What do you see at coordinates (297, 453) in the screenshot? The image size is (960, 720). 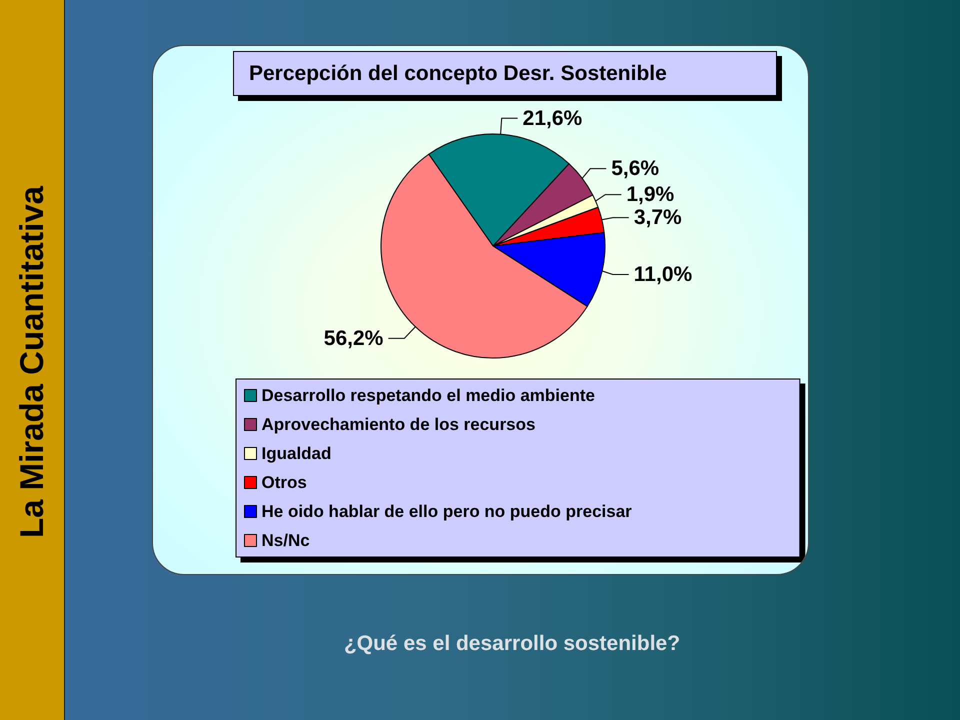 I see `legend-label: Igualdad` at bounding box center [297, 453].